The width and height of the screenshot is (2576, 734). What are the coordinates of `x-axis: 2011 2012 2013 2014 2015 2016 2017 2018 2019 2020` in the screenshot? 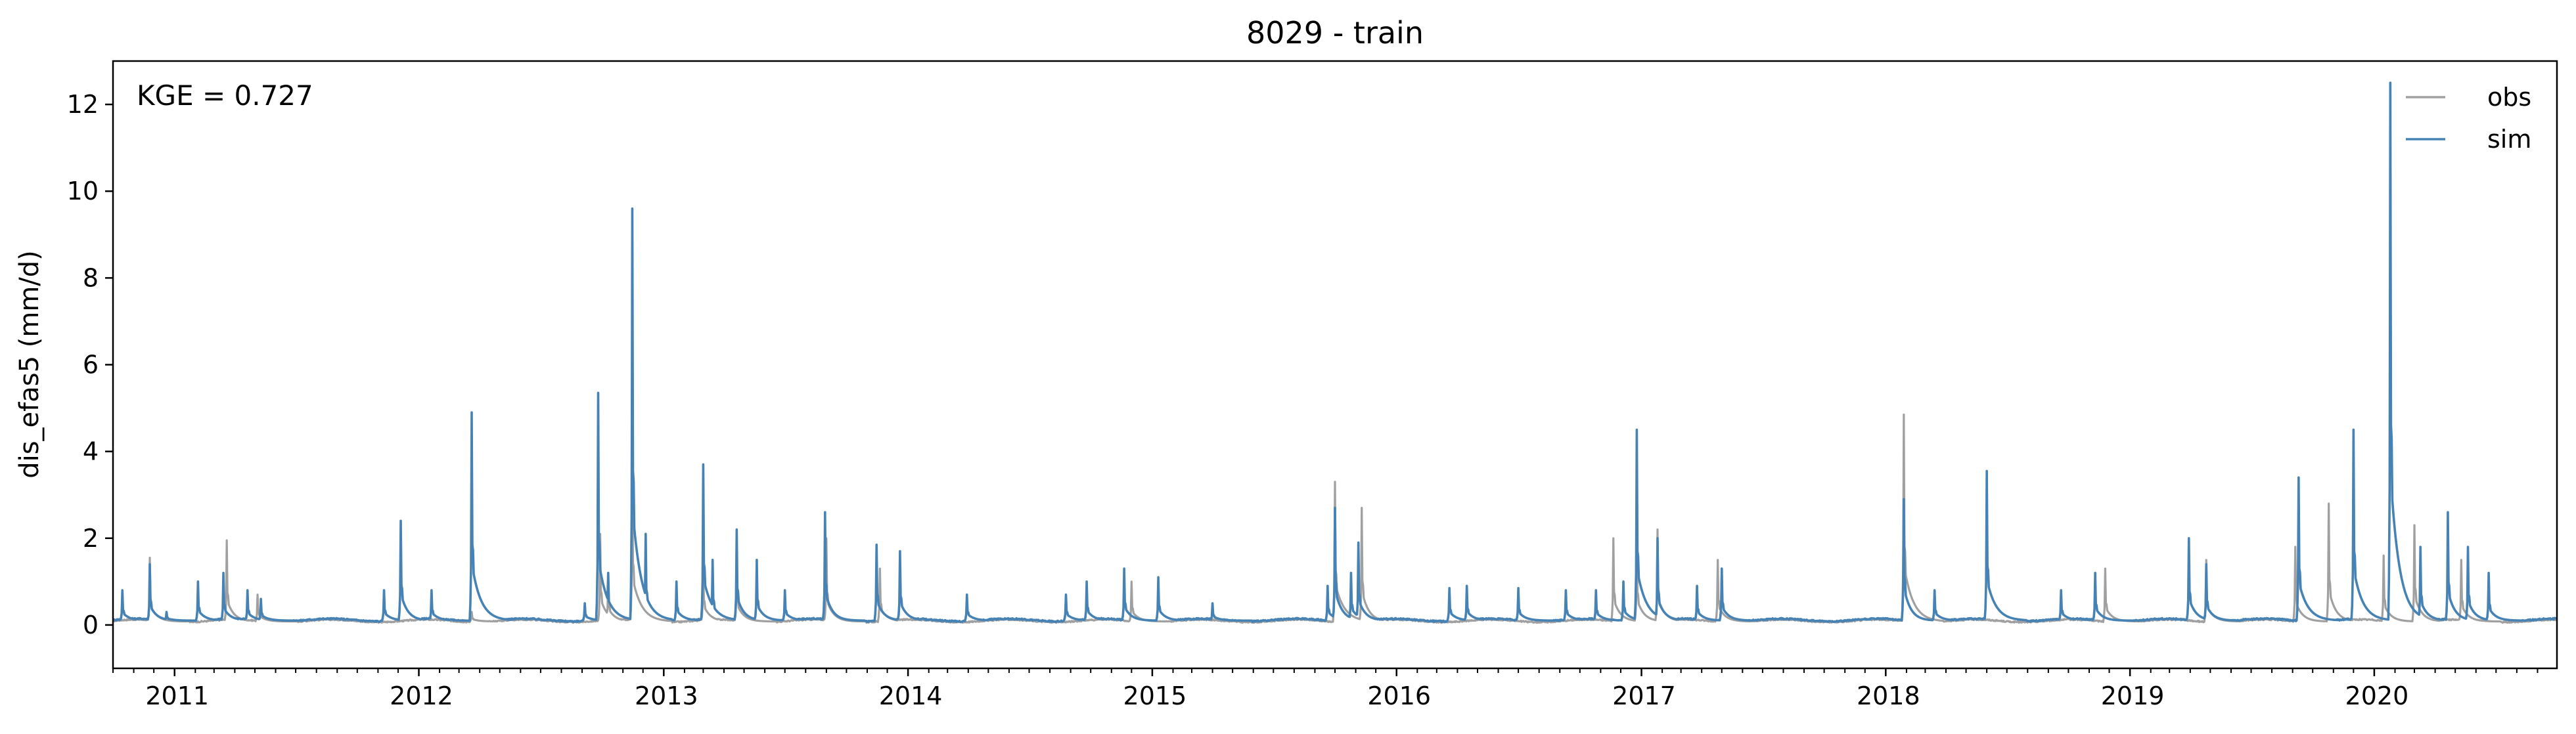 It's located at (1325, 689).